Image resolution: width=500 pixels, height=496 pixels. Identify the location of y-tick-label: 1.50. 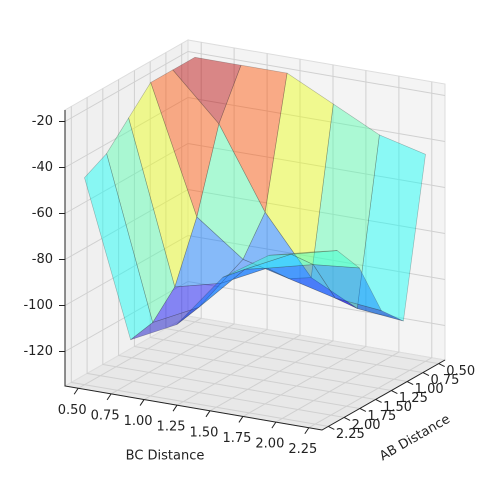
(397, 407).